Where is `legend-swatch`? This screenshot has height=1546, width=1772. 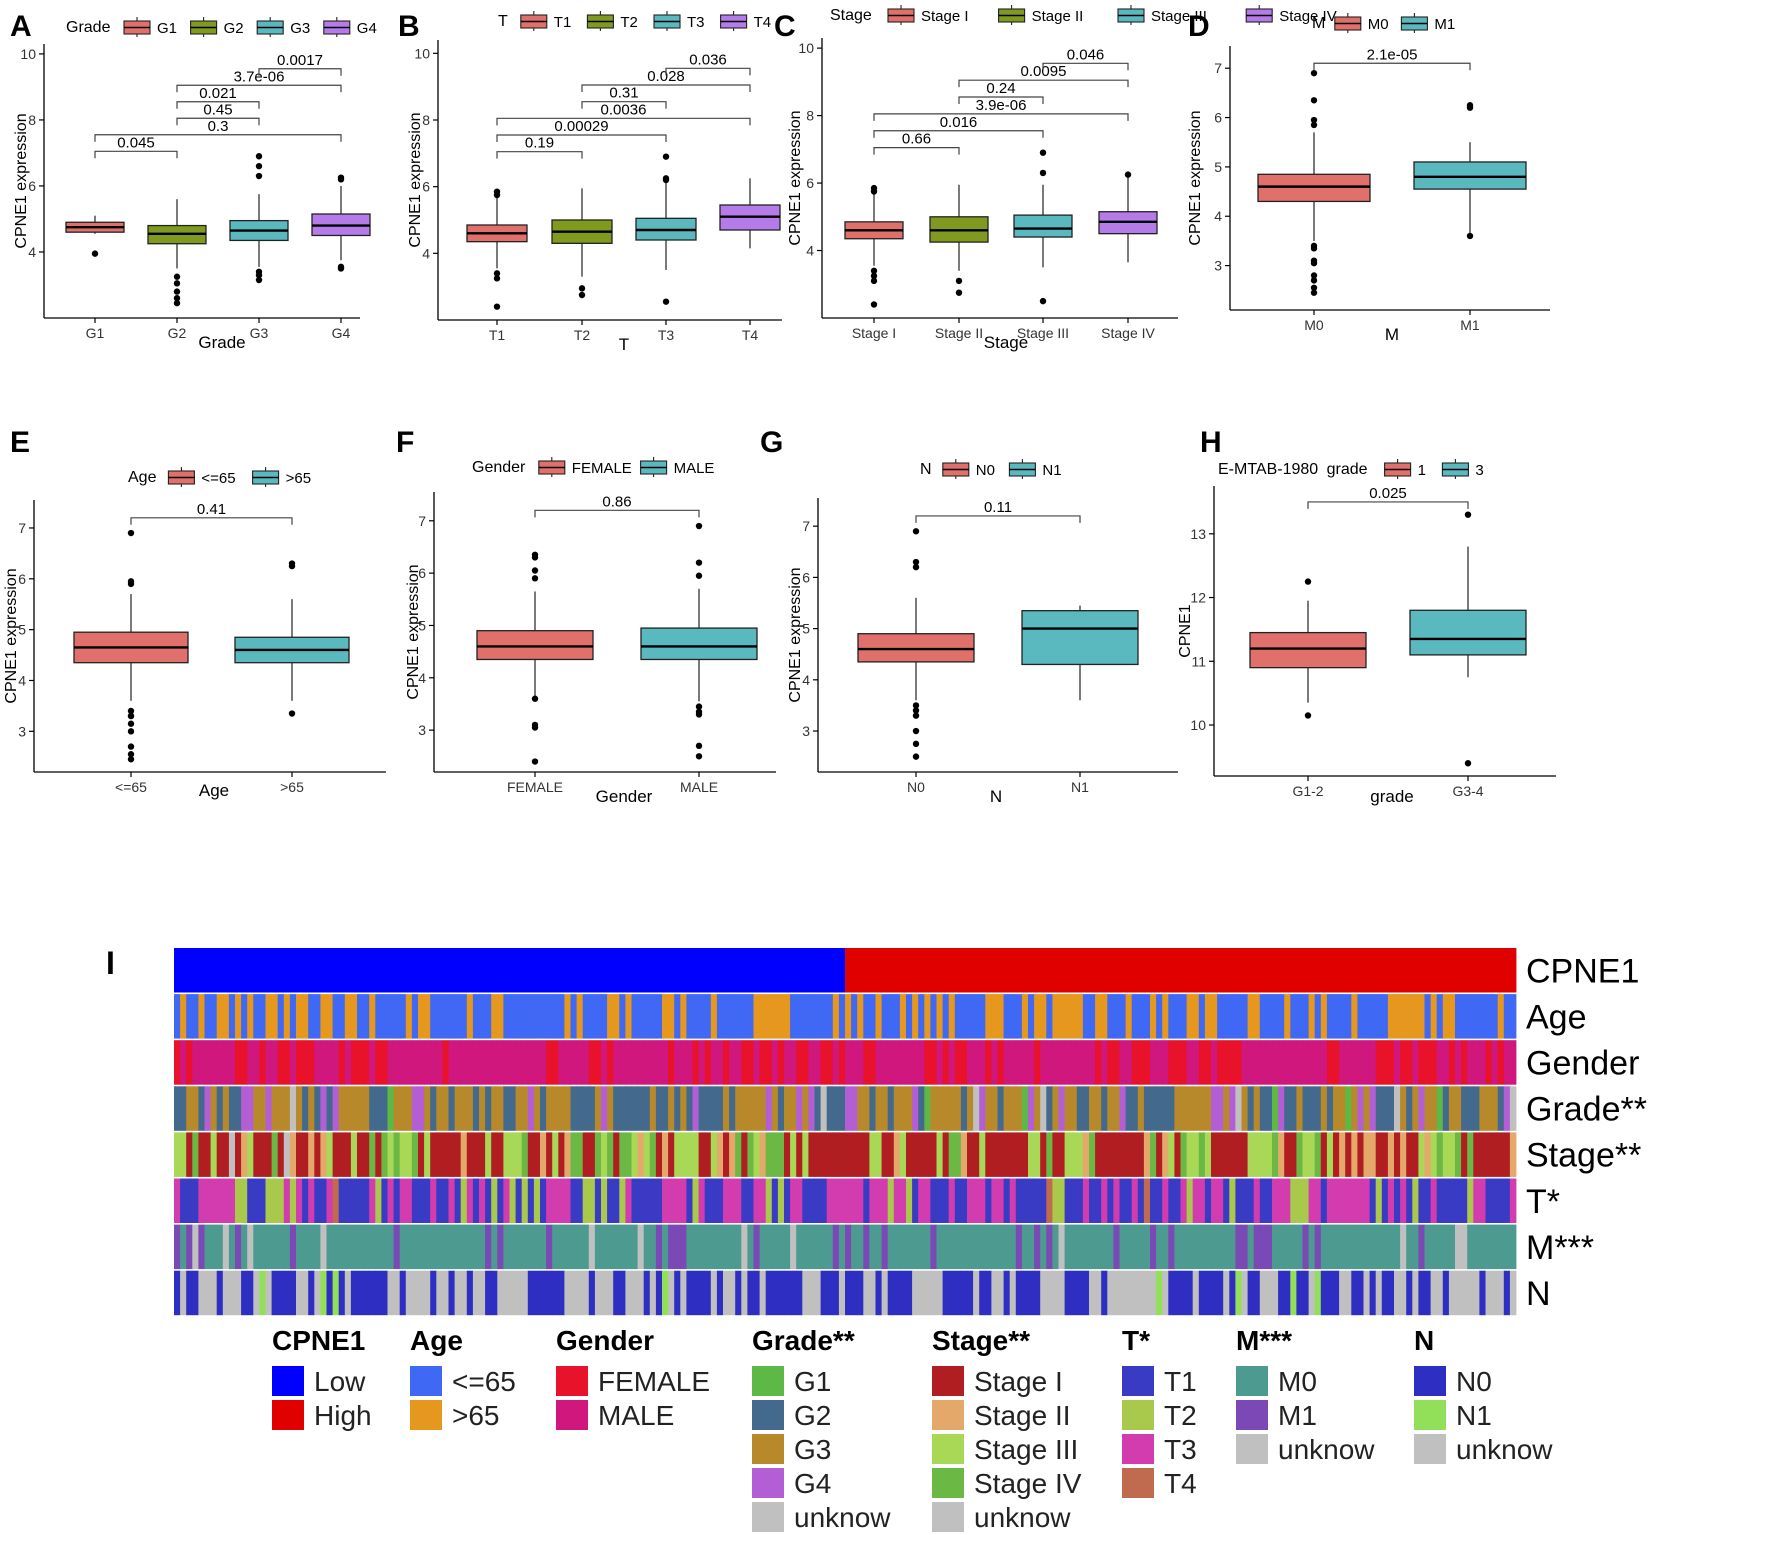
legend-swatch is located at coordinates (572, 1415).